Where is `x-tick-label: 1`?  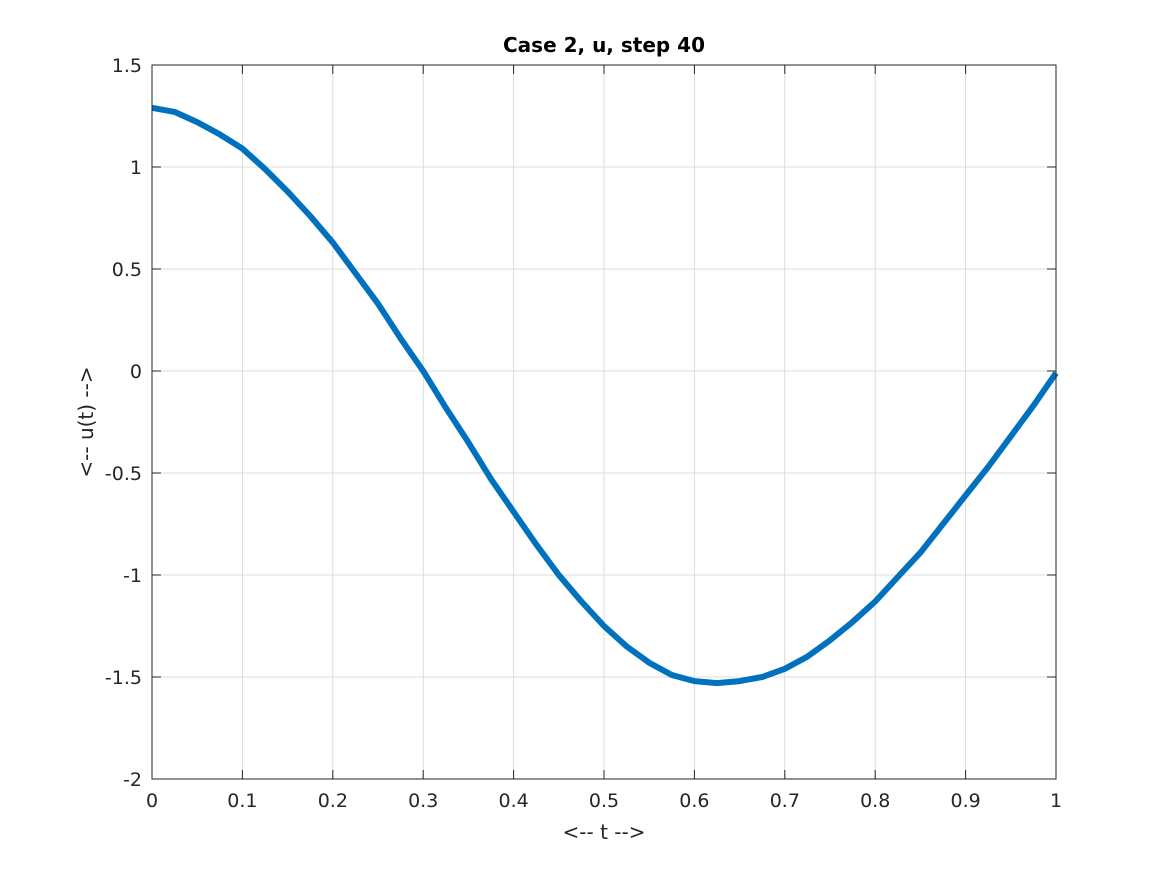
x-tick-label: 1 is located at coordinates (1056, 801).